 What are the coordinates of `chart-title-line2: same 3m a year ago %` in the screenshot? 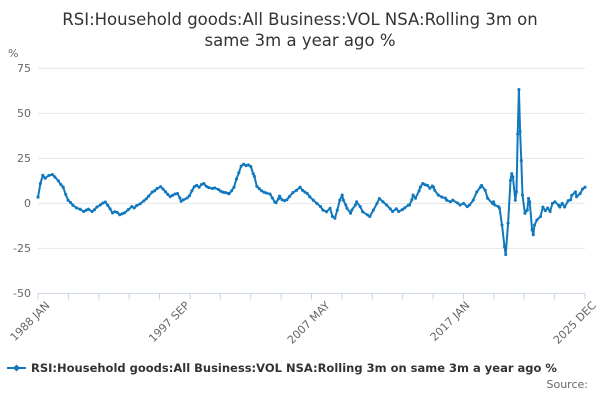 It's located at (300, 40).